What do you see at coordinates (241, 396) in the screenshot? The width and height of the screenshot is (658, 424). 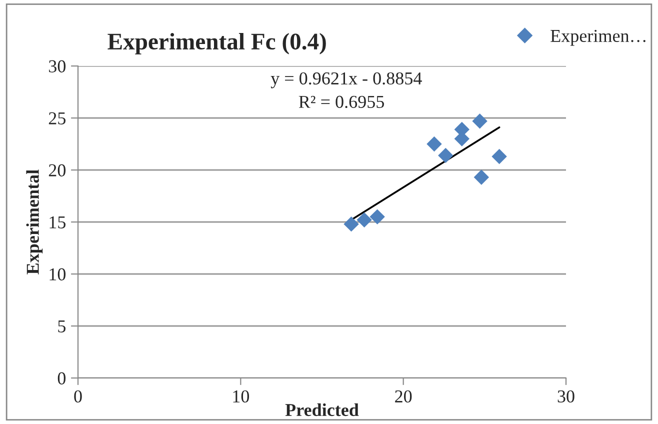 I see `x-tick-label: 10` at bounding box center [241, 396].